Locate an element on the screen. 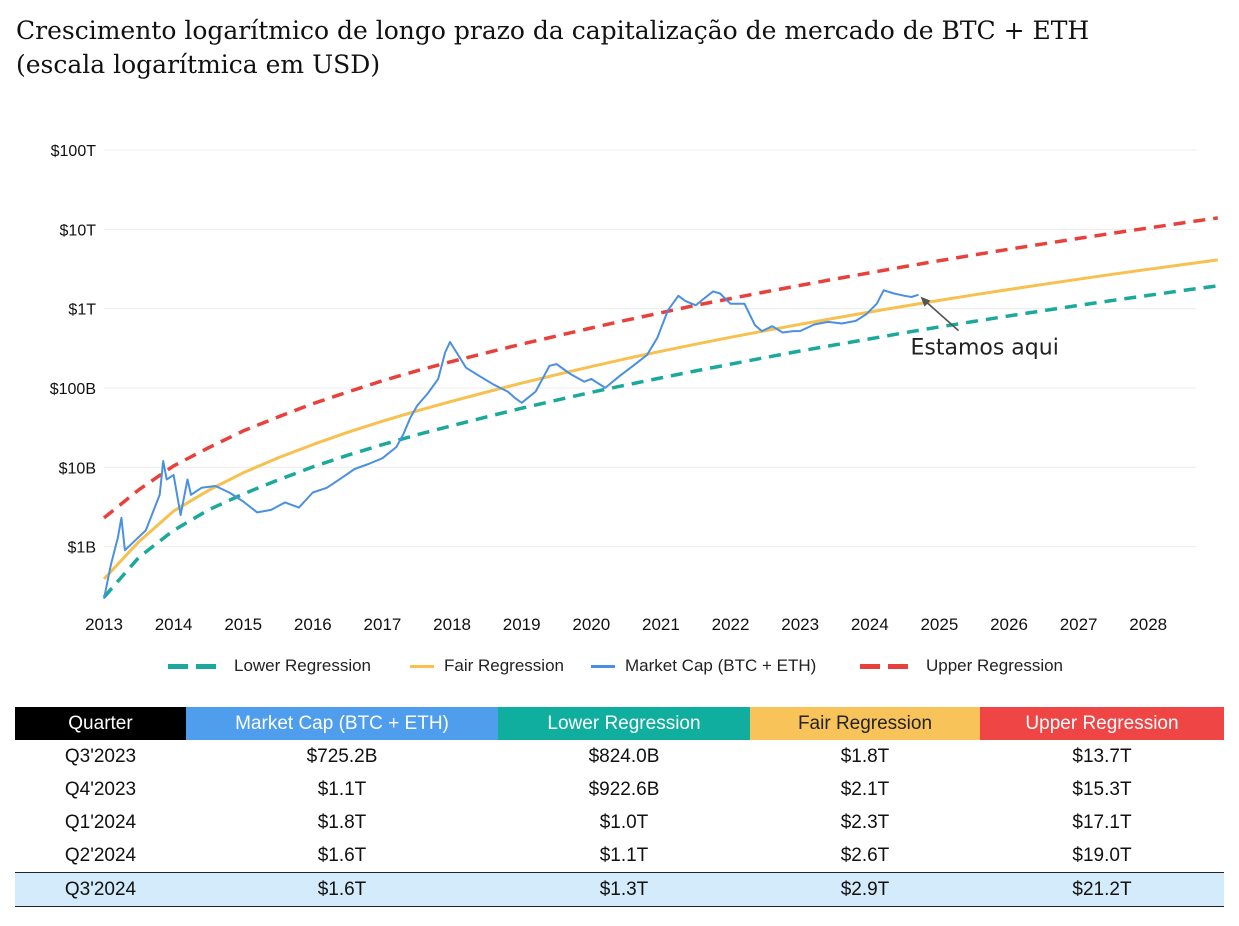  x-tick-label: 2018 is located at coordinates (452, 624).